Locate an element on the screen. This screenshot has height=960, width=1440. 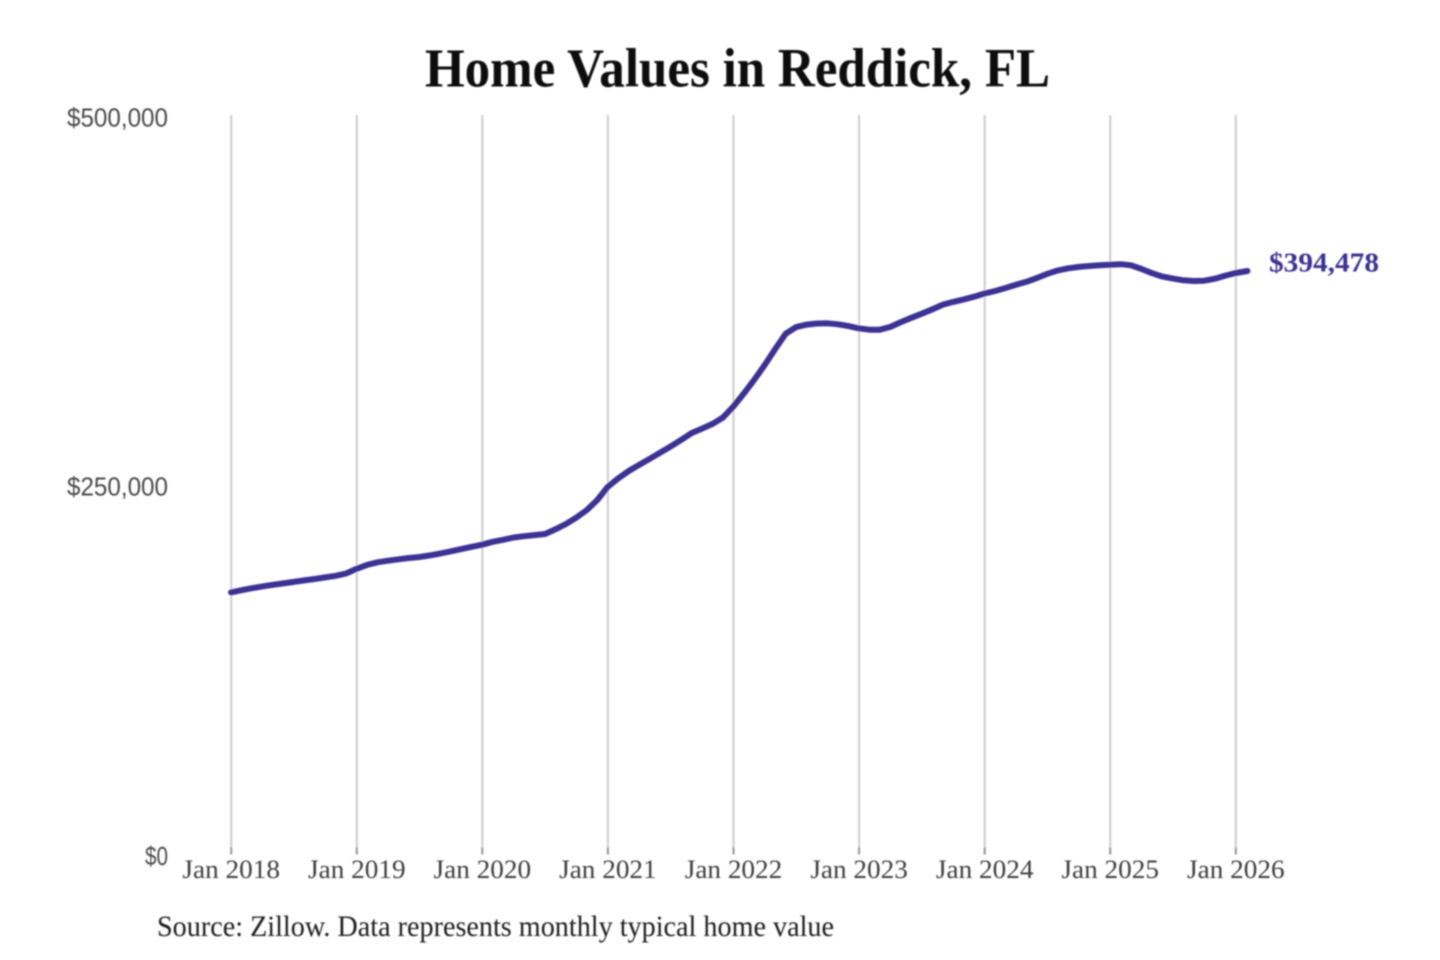
svg-text: Jan 2025 is located at coordinates (1110, 869).